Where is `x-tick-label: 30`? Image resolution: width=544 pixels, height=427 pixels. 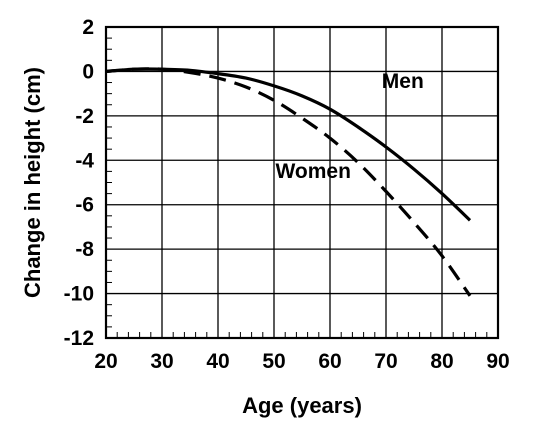
x-tick-label: 30 is located at coordinates (161, 361).